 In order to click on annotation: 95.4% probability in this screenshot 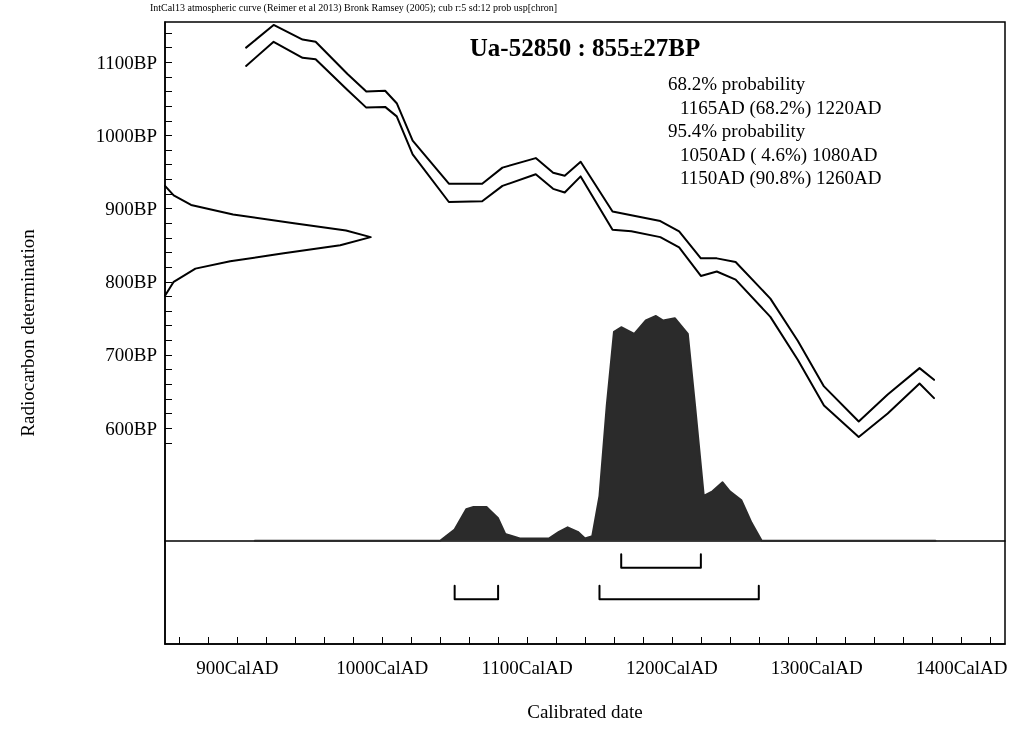, I will do `click(737, 130)`.